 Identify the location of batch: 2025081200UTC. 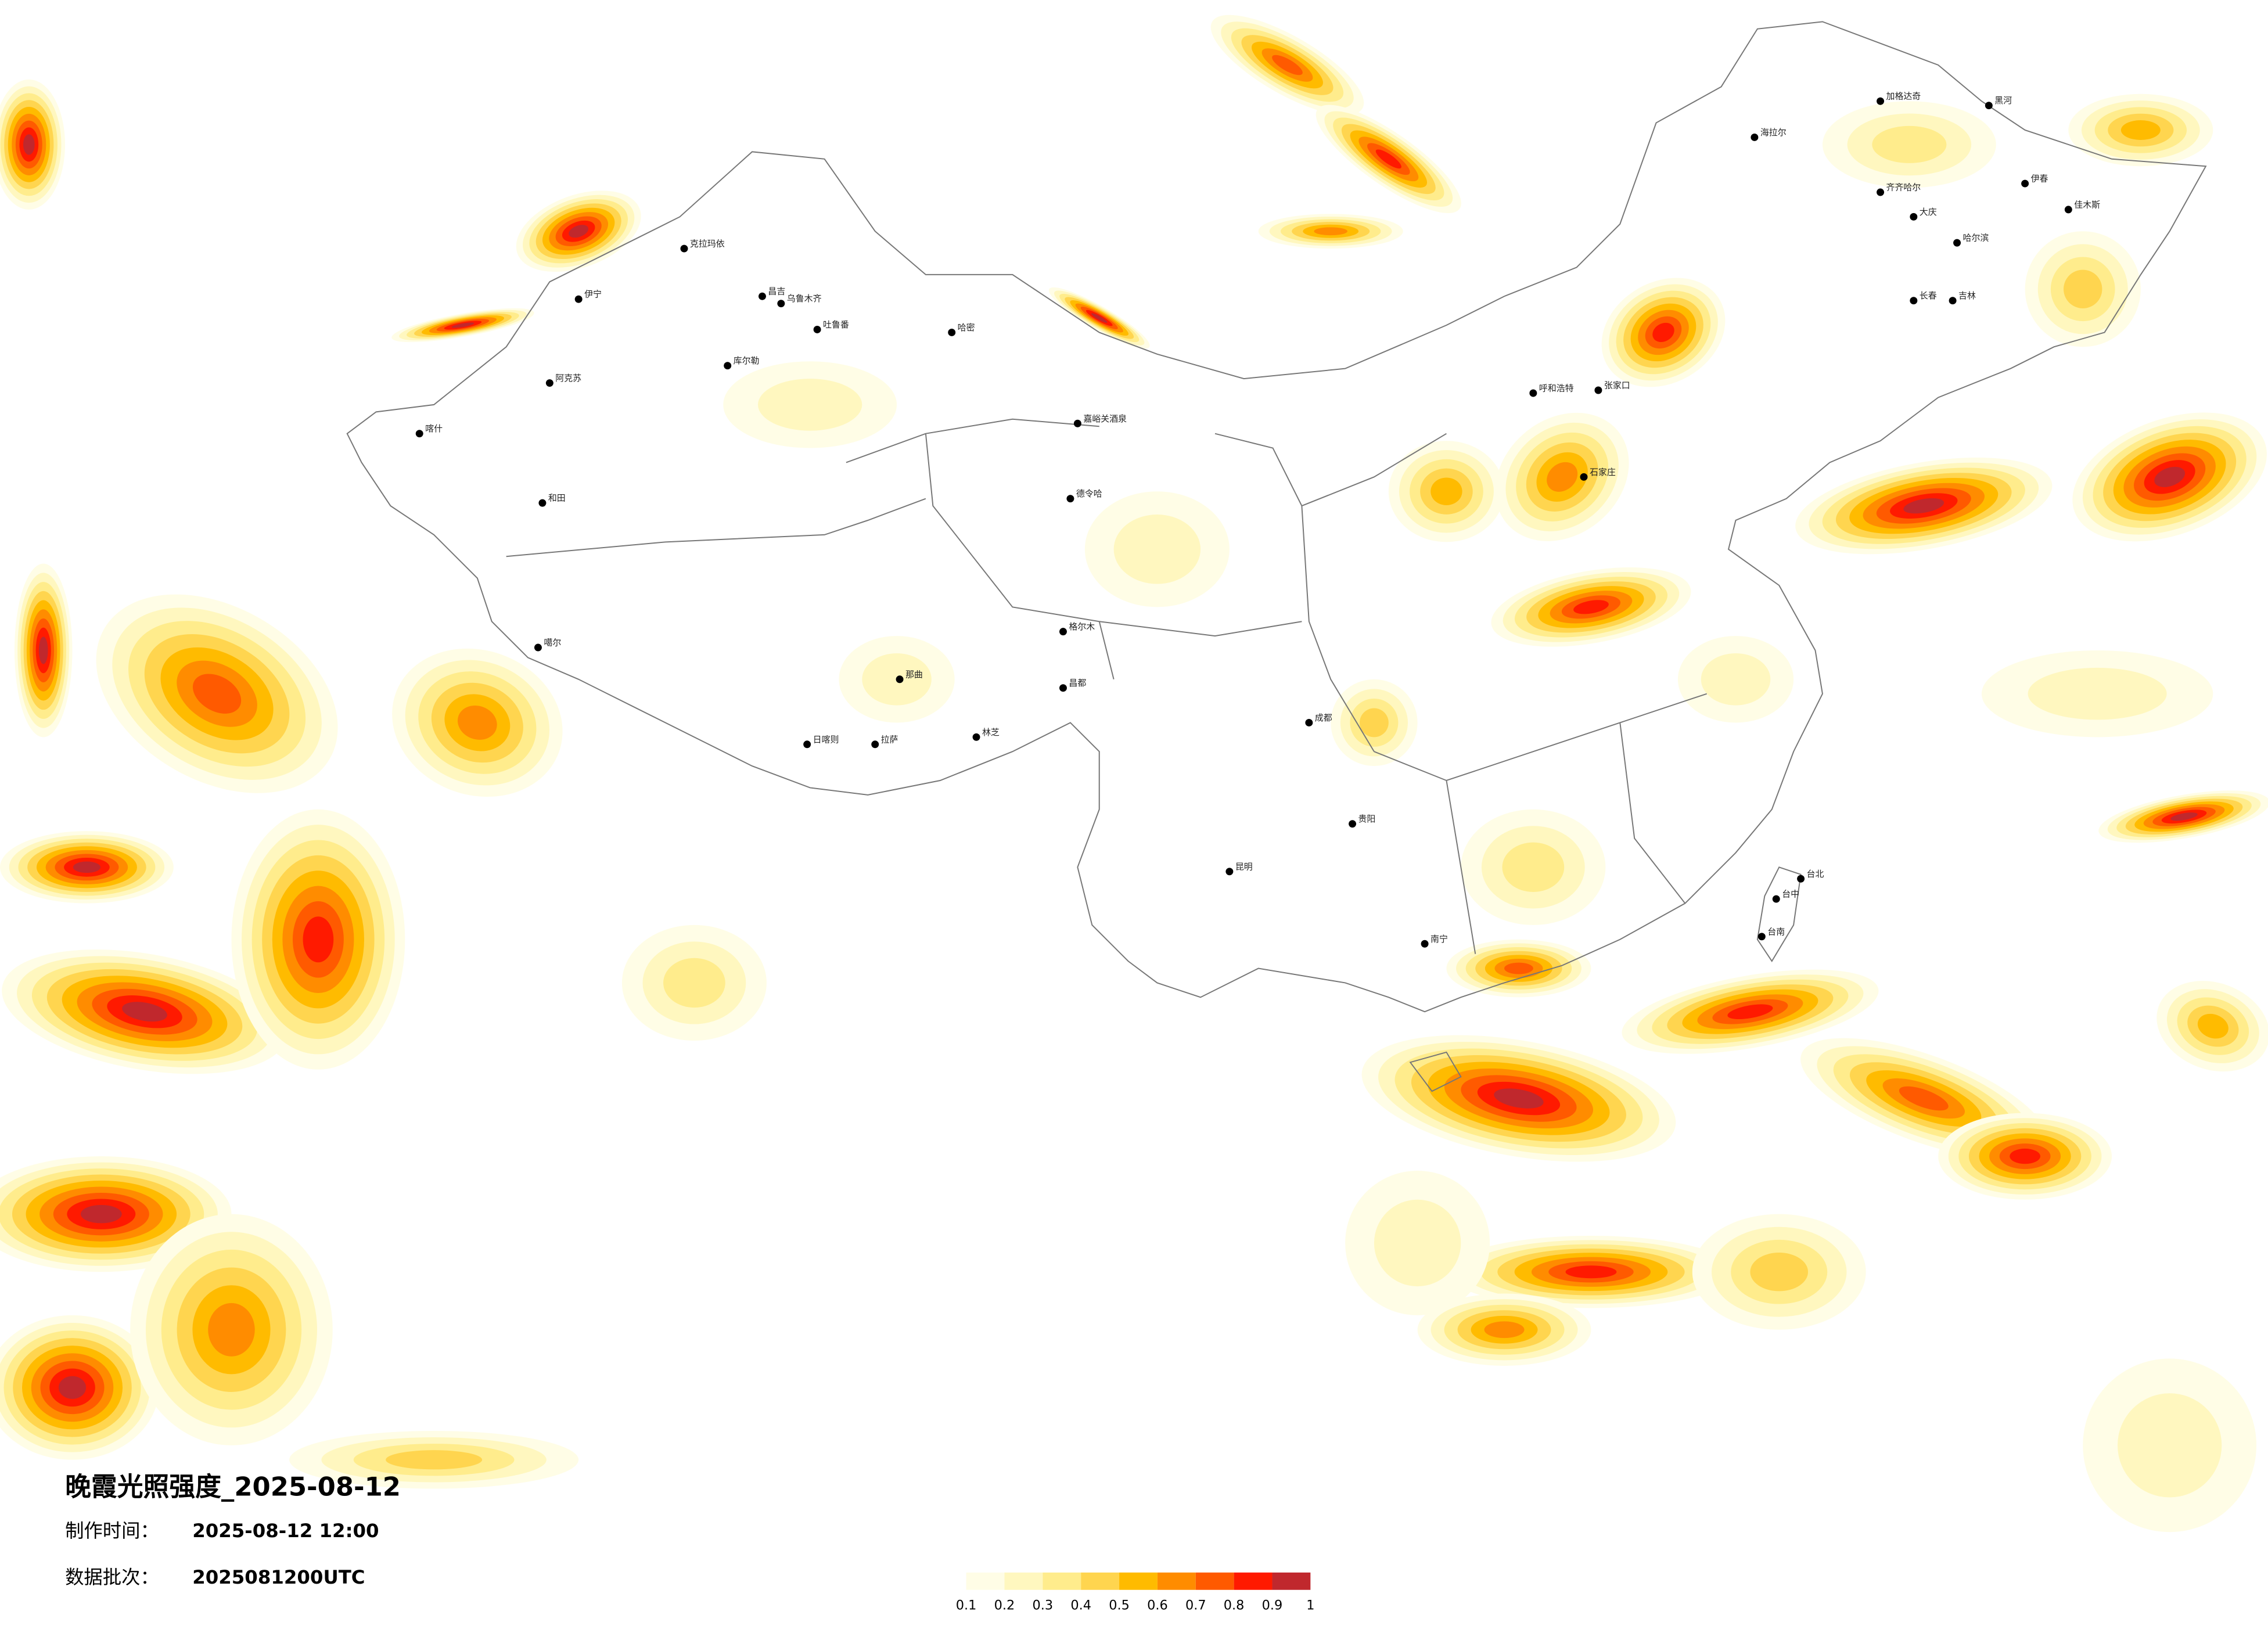
(278, 1577).